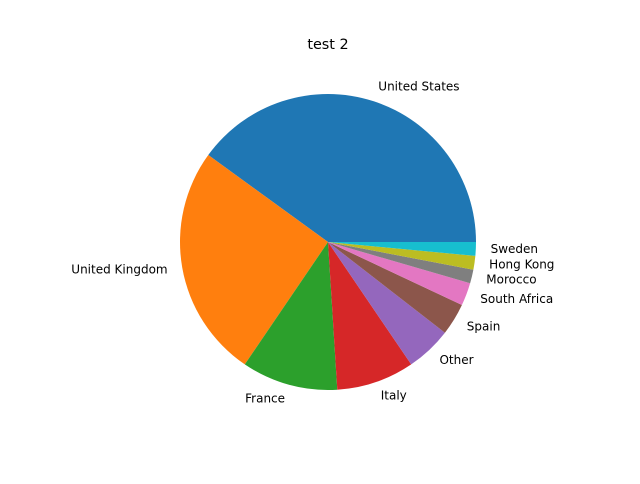 The image size is (640, 484). I want to click on pie-slice-italy, so click(370, 316).